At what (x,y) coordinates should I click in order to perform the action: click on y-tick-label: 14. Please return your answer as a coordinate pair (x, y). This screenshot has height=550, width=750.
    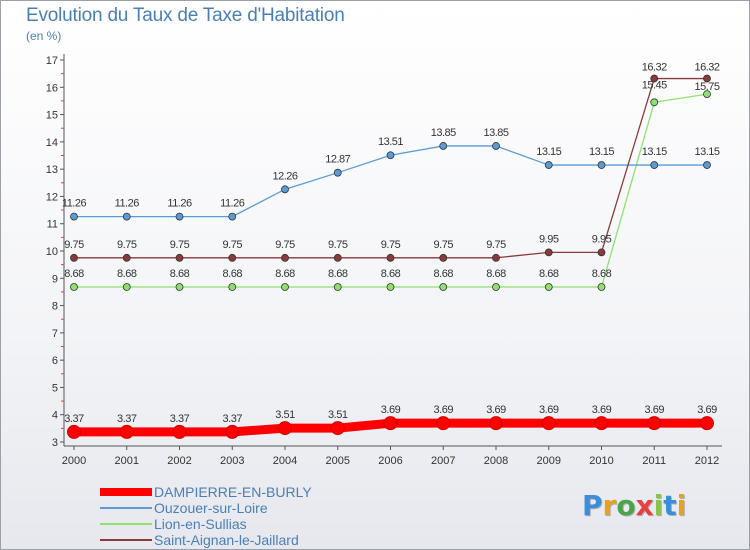
    Looking at the image, I should click on (52, 143).